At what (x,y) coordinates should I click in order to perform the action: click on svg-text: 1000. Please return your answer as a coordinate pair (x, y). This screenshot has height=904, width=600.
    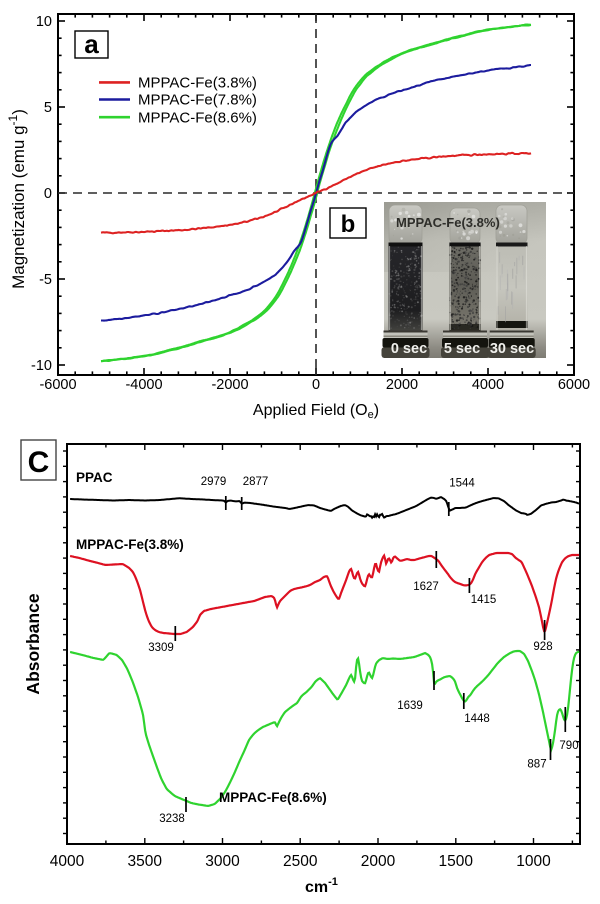
    Looking at the image, I should click on (533, 861).